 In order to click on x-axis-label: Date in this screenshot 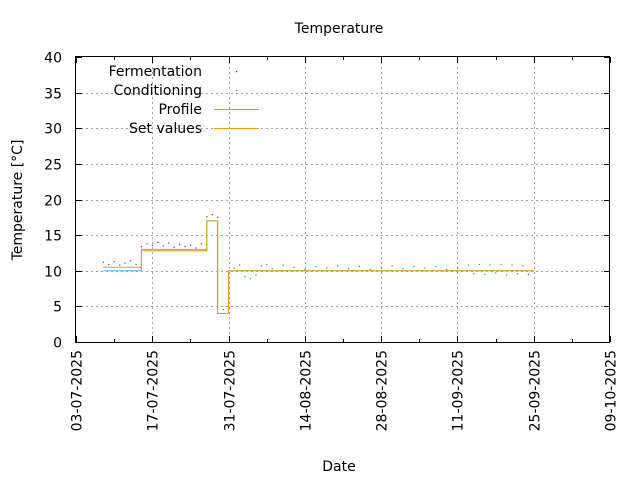, I will do `click(338, 467)`.